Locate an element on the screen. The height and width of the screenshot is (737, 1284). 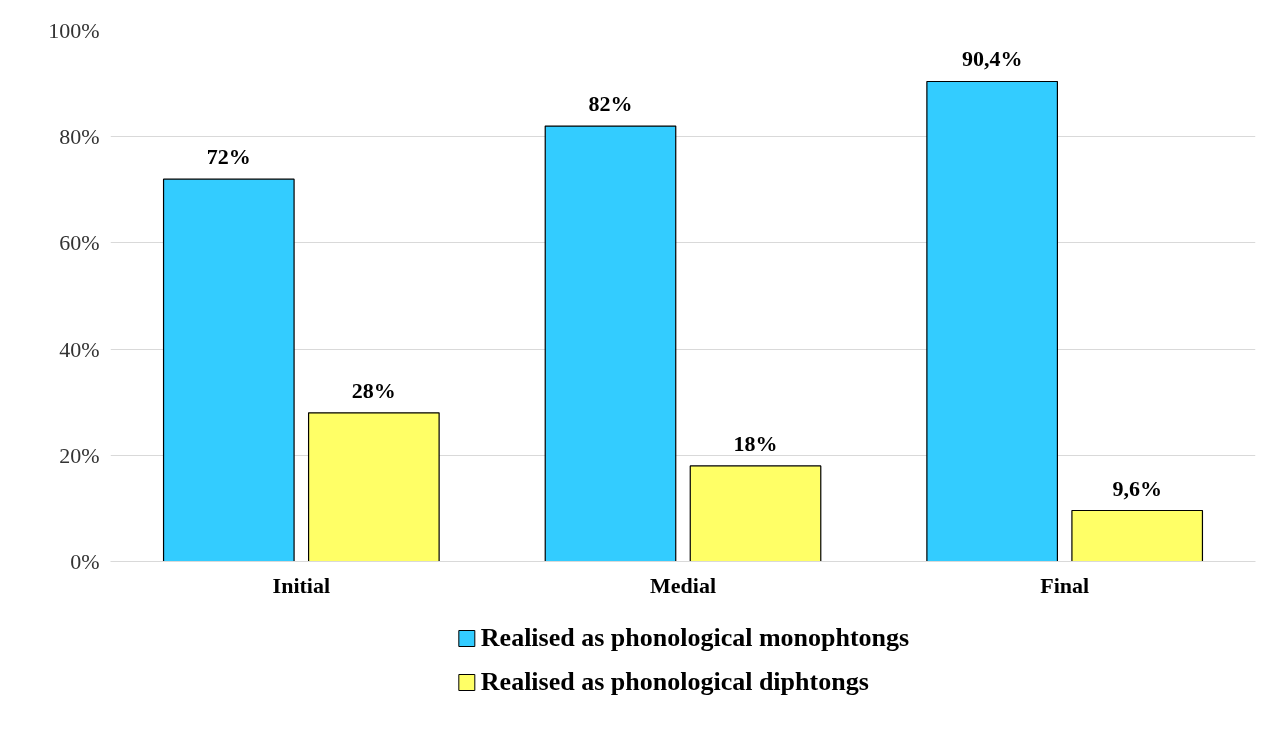
legend-label: Realised as phonological diphtongs is located at coordinates (674, 682).